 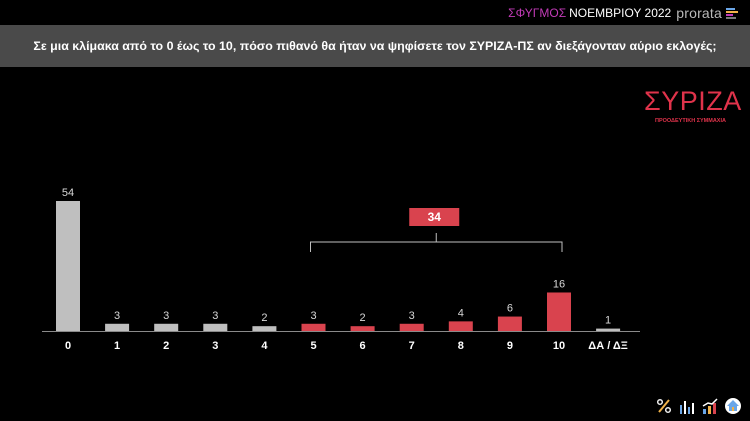 I want to click on bar-value-label: 1, so click(x=608, y=321).